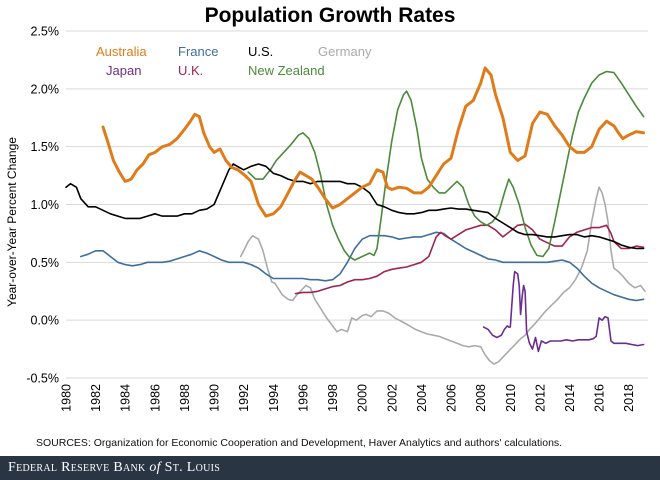 The image size is (660, 480). Describe the element at coordinates (185, 398) in the screenshot. I see `x-tick-label: 1988` at that location.